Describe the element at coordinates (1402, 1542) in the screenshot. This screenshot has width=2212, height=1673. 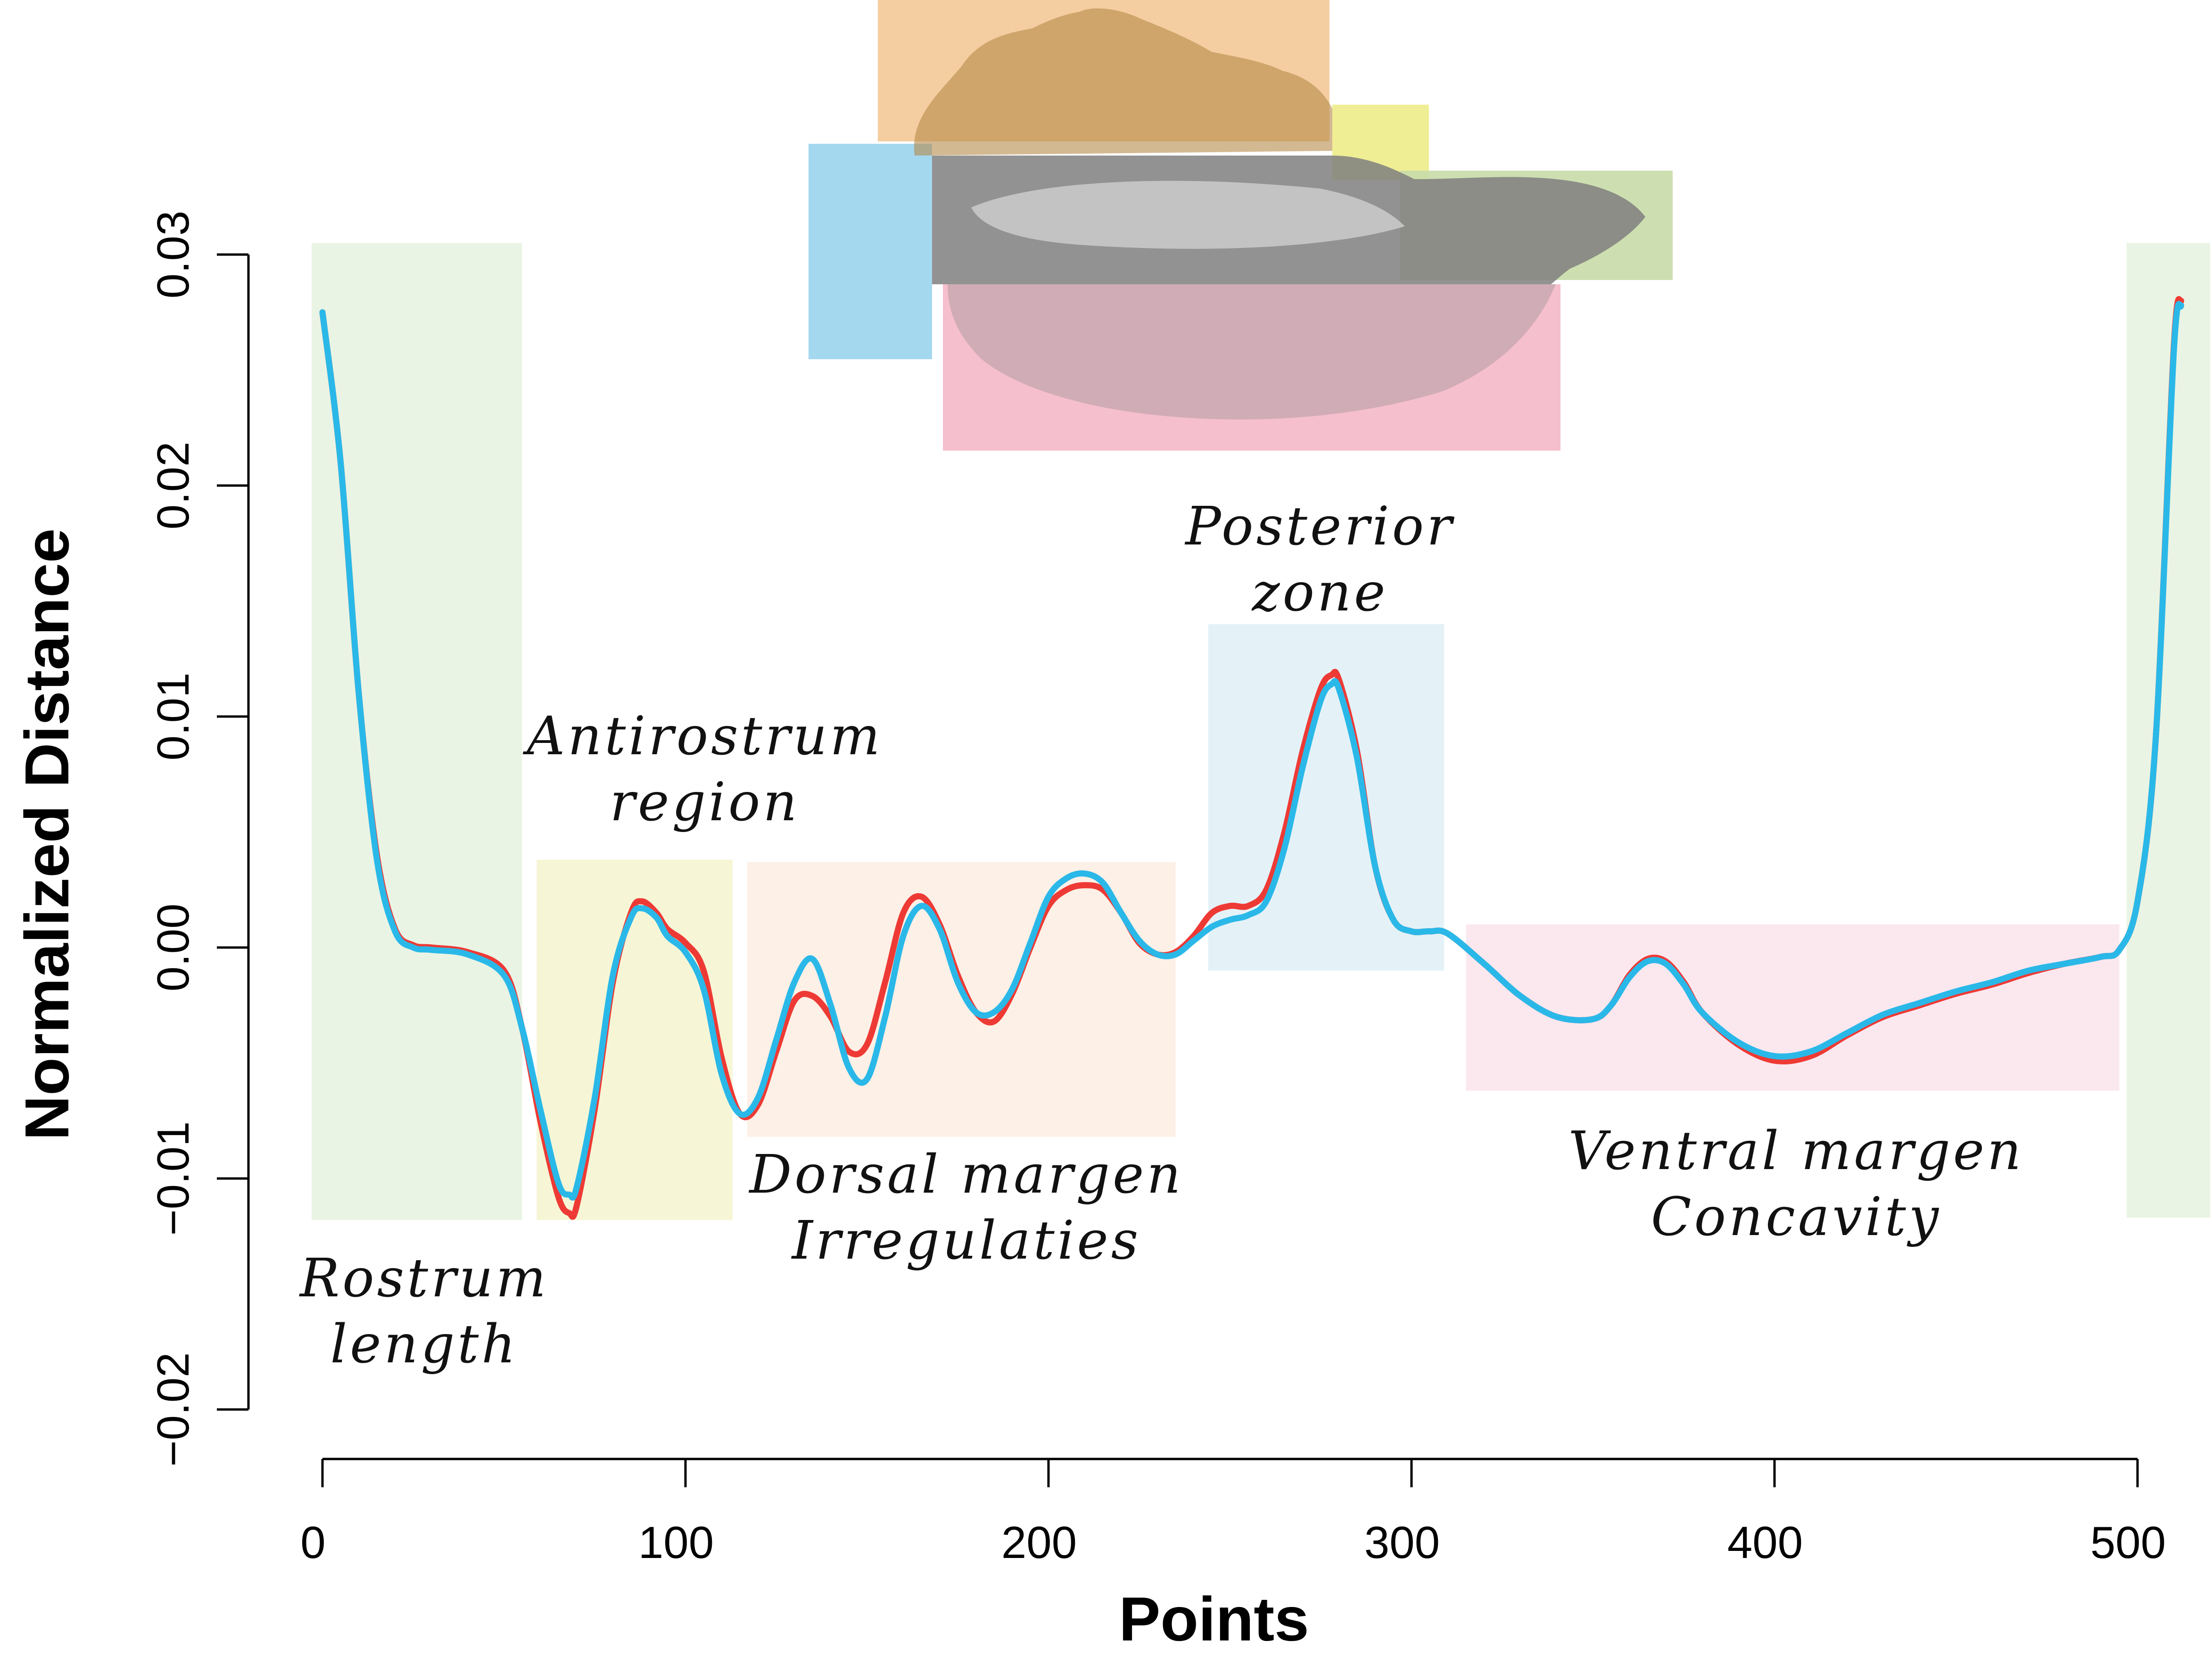
I see `x-tick-label: 300` at that location.